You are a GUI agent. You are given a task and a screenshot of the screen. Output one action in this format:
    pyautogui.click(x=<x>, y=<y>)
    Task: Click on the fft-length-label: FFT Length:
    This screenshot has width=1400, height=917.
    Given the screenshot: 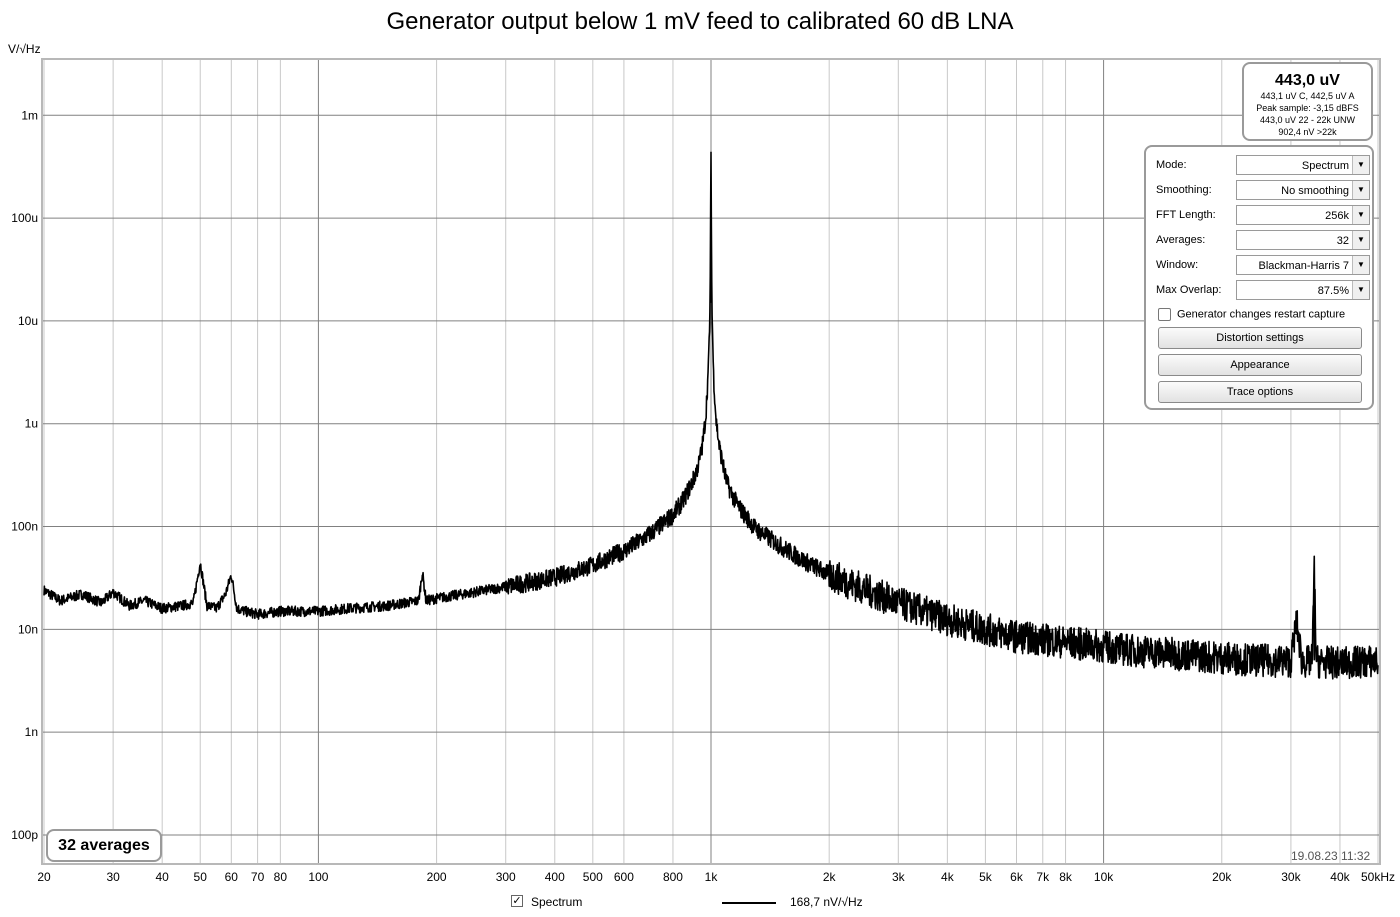 What is the action you would take?
    pyautogui.click(x=1186, y=215)
    